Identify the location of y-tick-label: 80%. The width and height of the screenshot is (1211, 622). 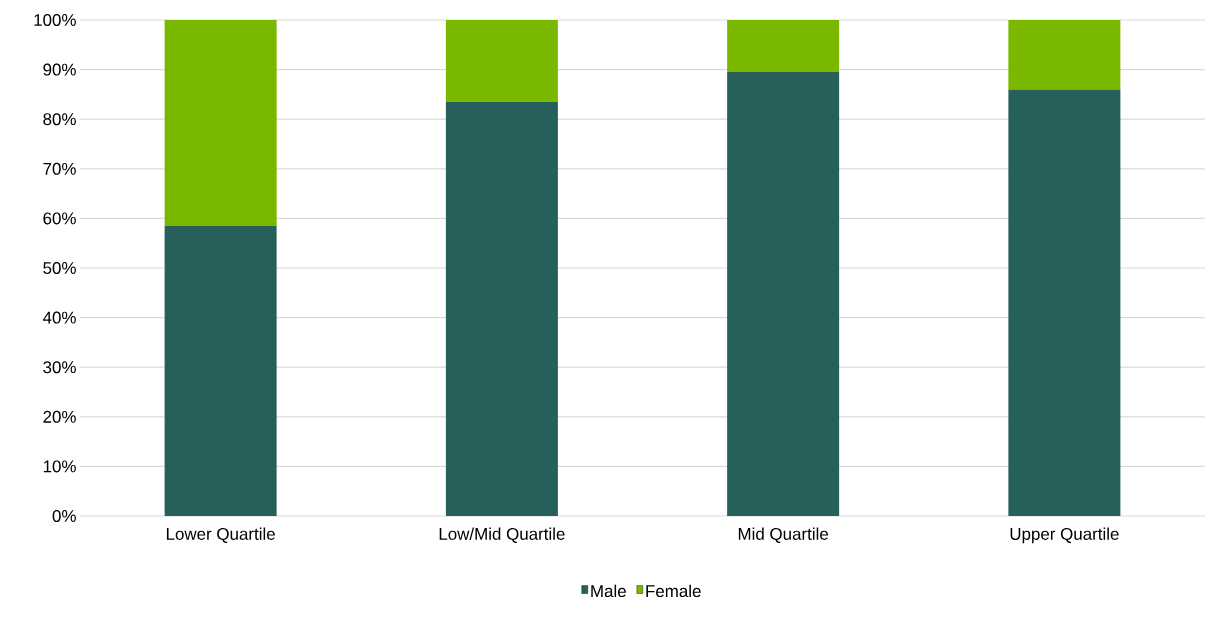
(59, 119).